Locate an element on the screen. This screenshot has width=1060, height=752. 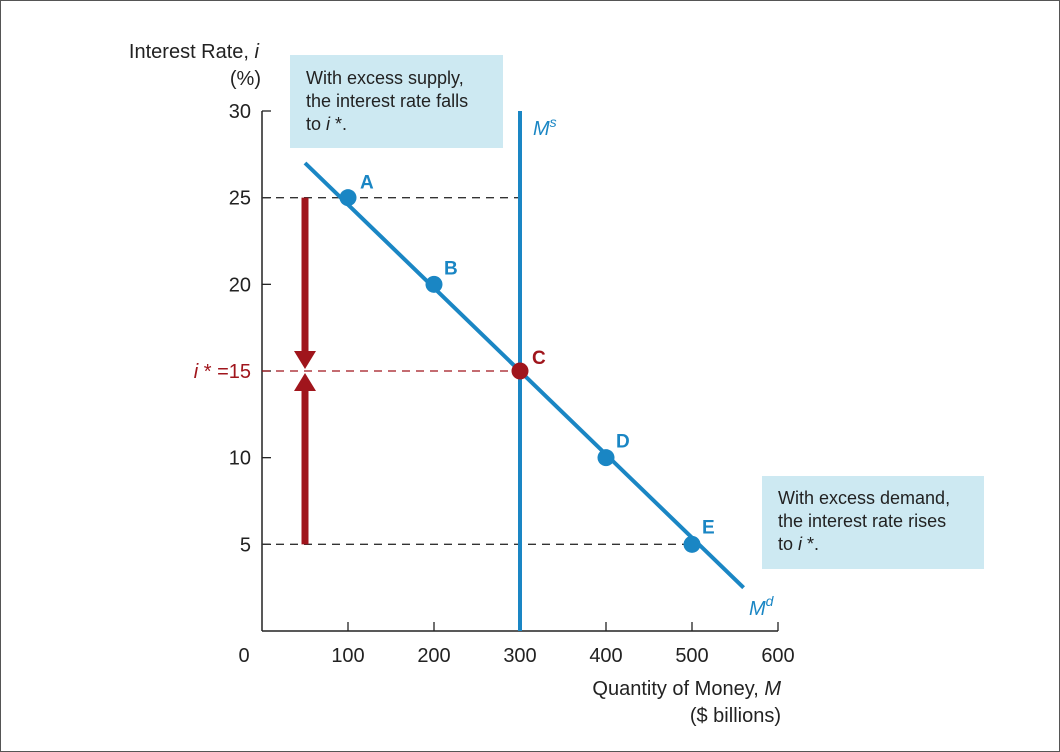
point-label-e: E is located at coordinates (708, 527).